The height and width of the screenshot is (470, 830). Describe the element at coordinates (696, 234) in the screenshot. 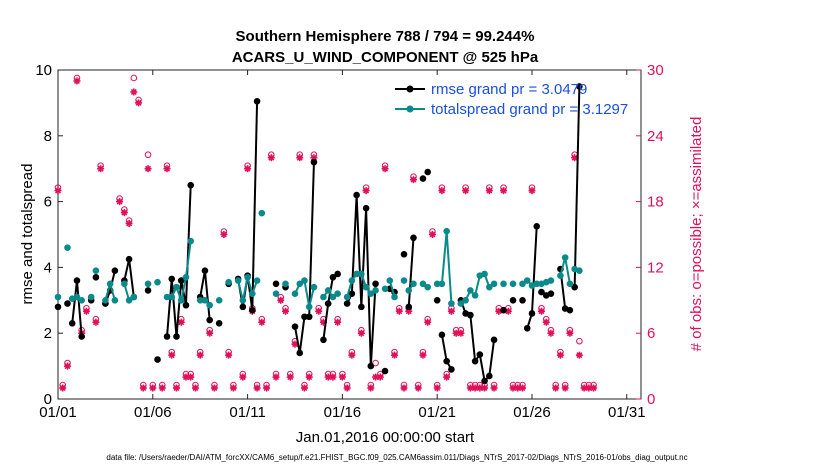

I see `y-axis-label-right: # of obs: o=possible; ×=assimilated` at that location.